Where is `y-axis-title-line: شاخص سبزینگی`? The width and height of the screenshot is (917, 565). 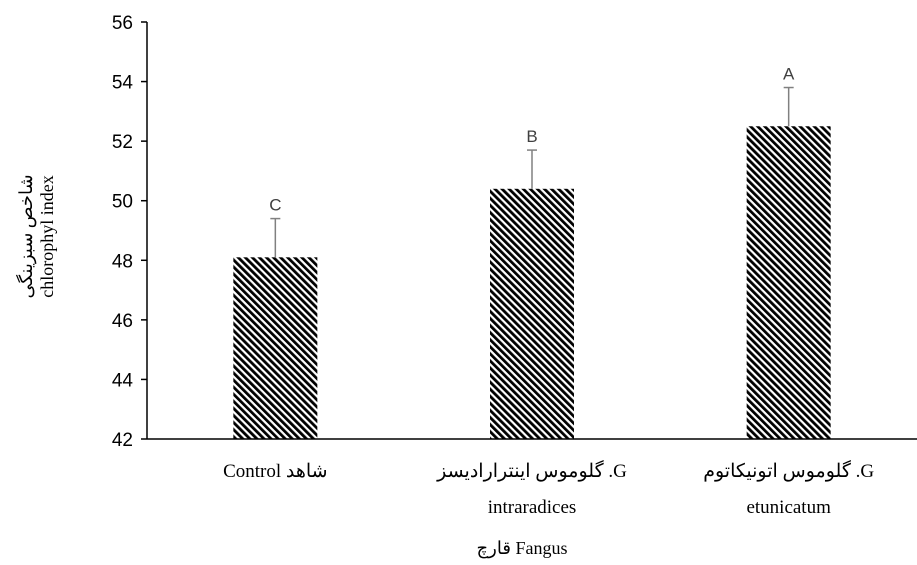
y-axis-title-line: شاخص سبزینگی is located at coordinates (26, 236).